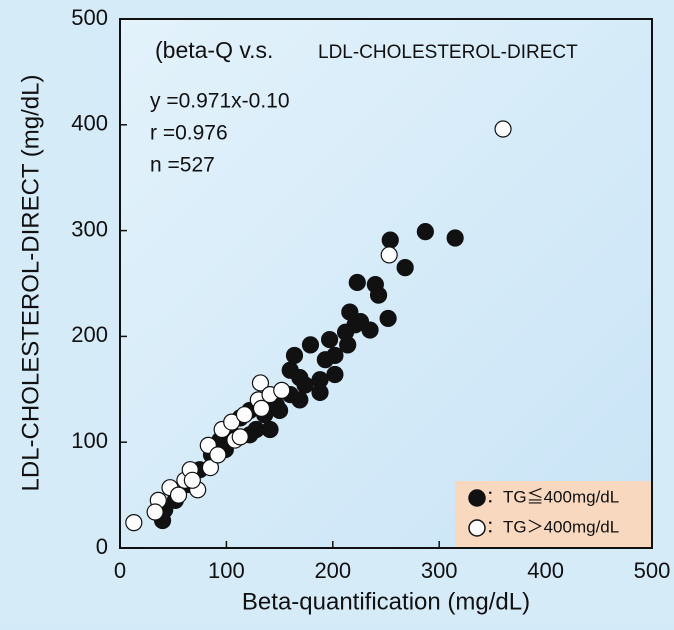 The image size is (674, 630). Describe the element at coordinates (439, 570) in the screenshot. I see `x-tick-label: 300` at that location.